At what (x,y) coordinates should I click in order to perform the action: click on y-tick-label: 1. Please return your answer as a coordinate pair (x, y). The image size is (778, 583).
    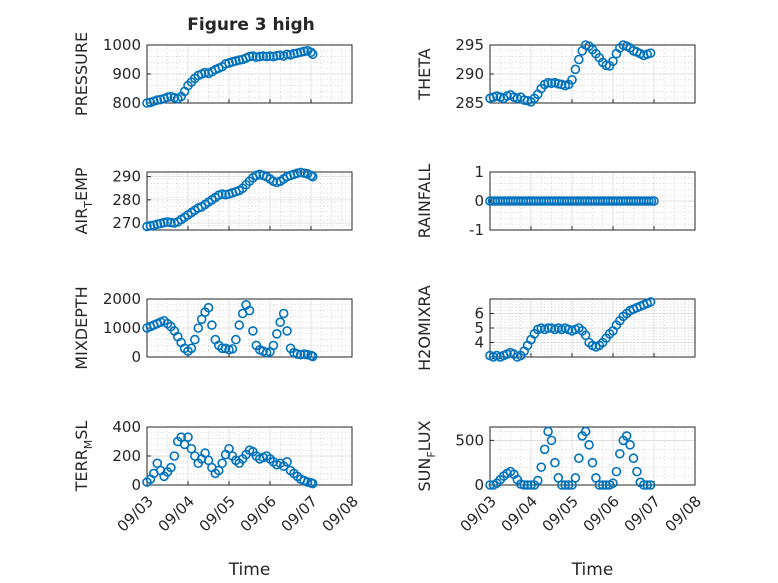
    Looking at the image, I should click on (479, 172).